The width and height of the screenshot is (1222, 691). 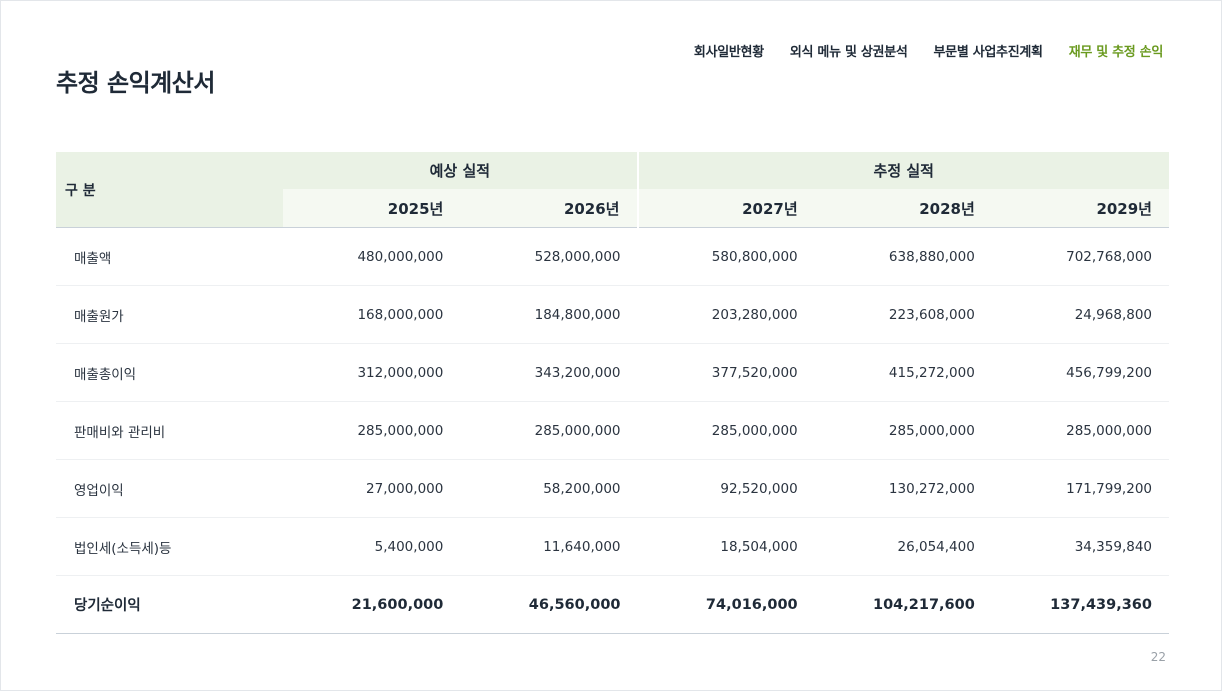 What do you see at coordinates (170, 372) in the screenshot?
I see `row-label: 매출총이익` at bounding box center [170, 372].